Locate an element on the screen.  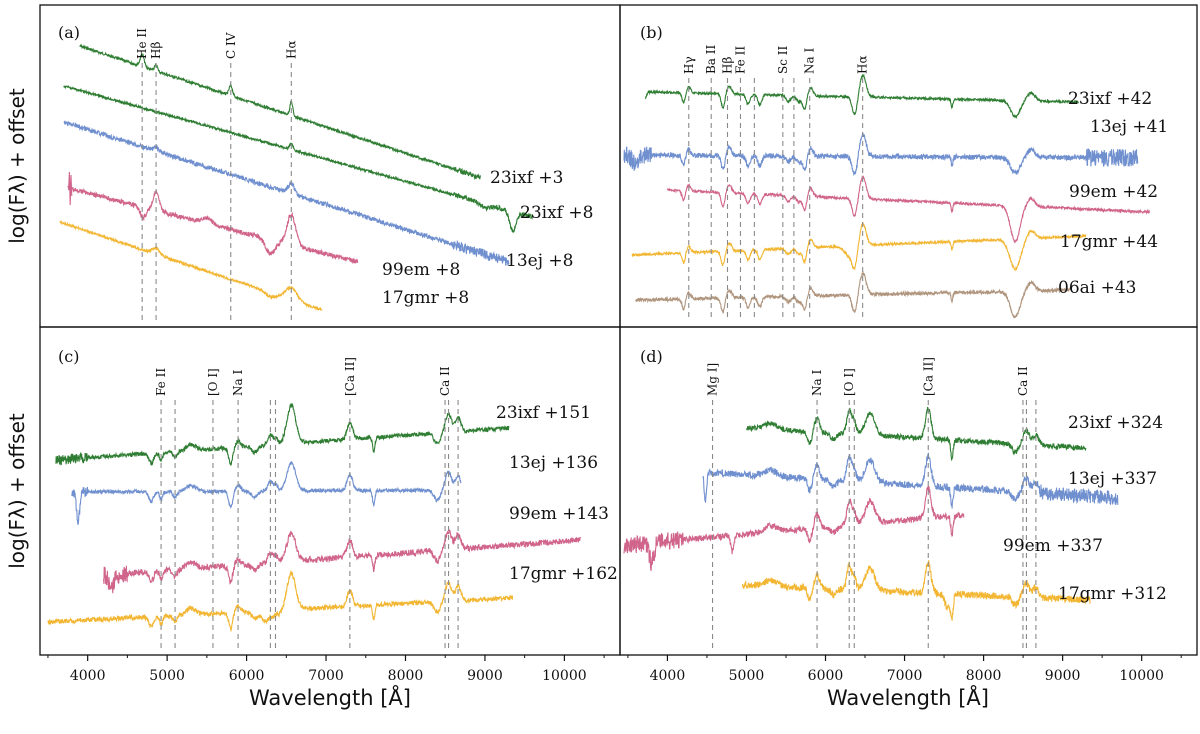
xtick-label-2-3: 7000 is located at coordinates (326, 676).